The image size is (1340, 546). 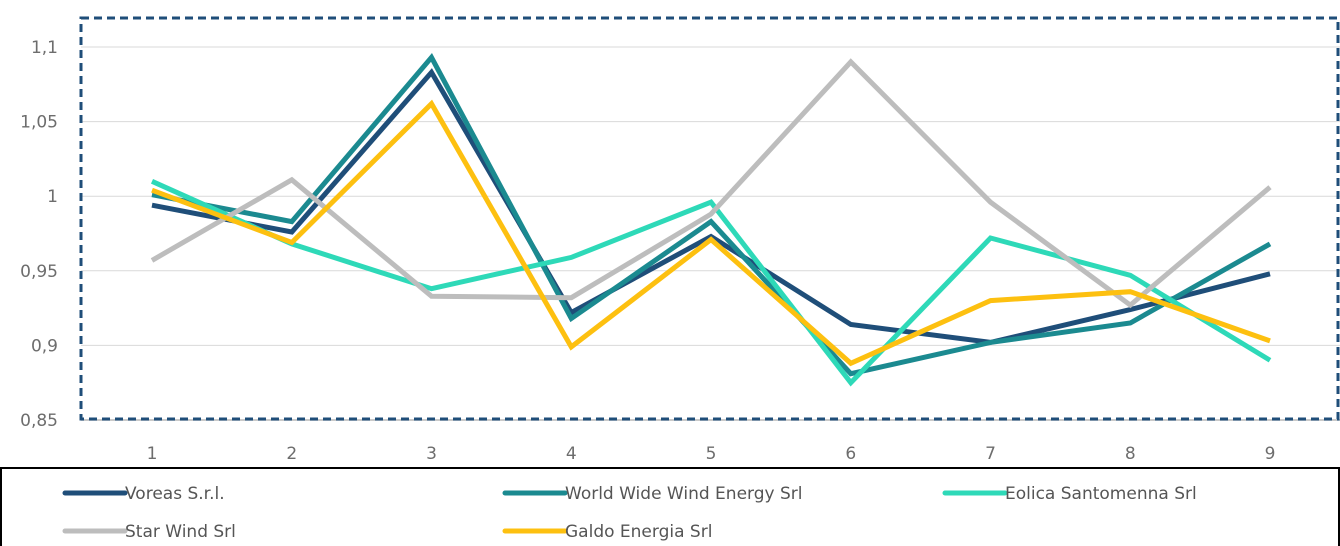 I want to click on x-tick-label: 8, so click(x=1130, y=454).